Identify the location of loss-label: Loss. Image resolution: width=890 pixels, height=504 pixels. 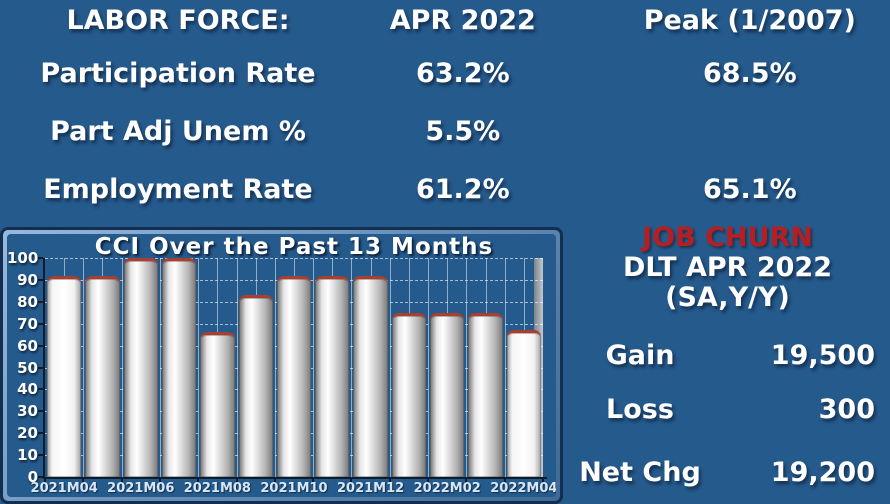
(640, 409).